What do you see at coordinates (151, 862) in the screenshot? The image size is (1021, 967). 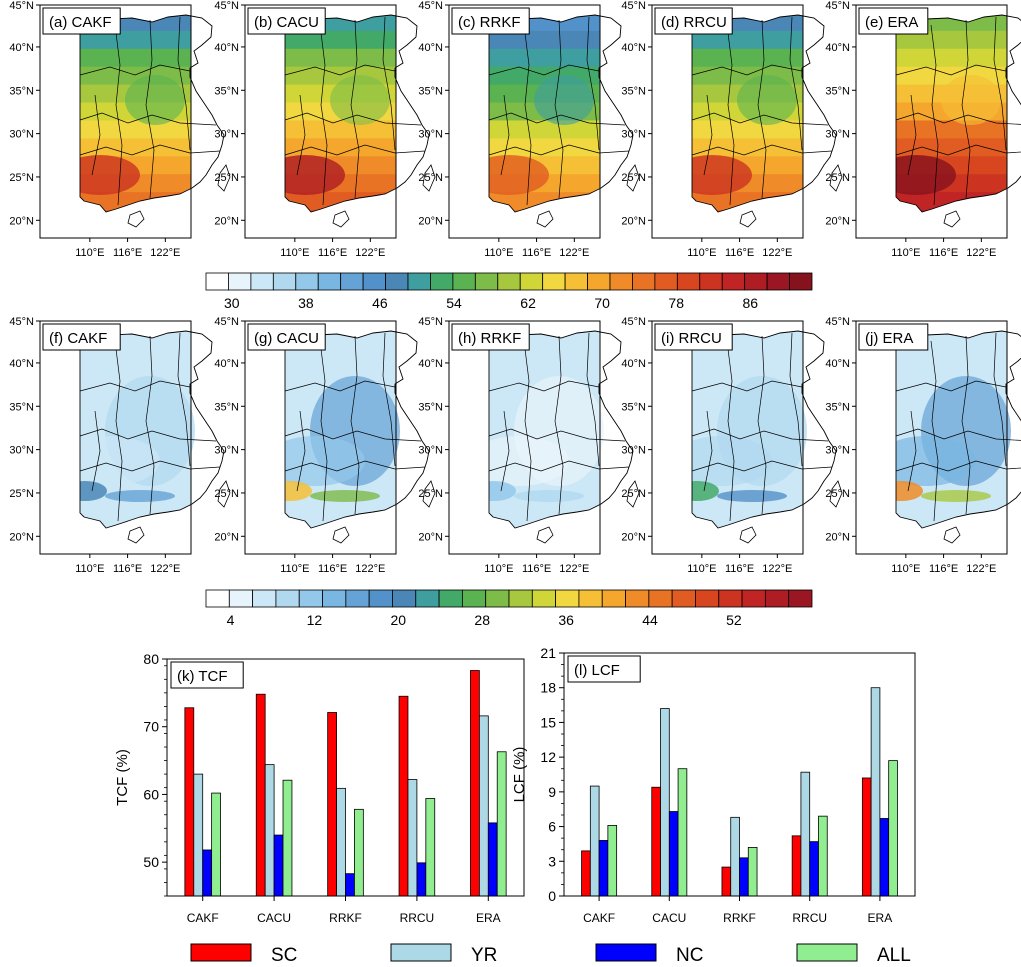 I see `y-tick-label: 50` at bounding box center [151, 862].